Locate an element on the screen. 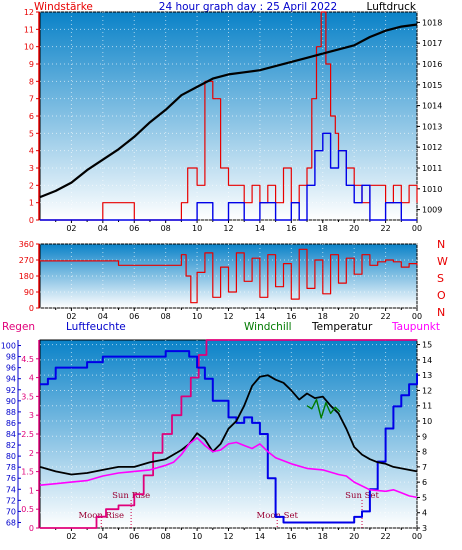 This screenshot has width=462, height=550. humidity-tick-label: 100 is located at coordinates (8, 346).